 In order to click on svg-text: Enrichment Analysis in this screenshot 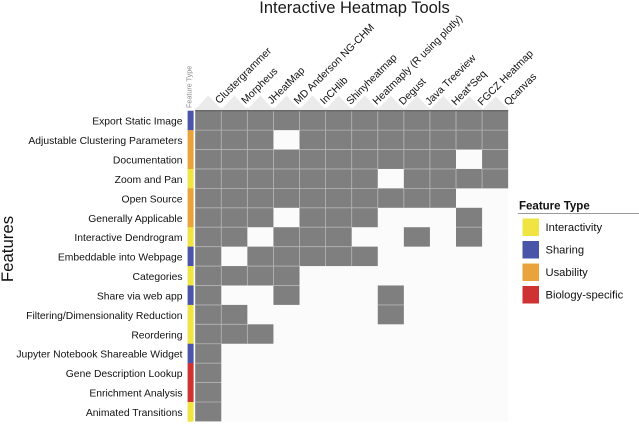, I will do `click(135, 394)`.